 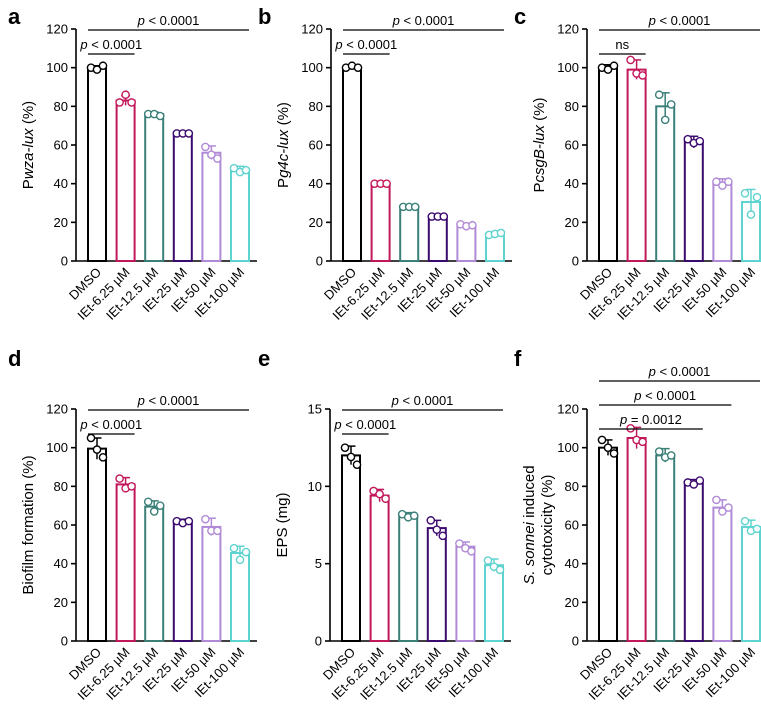 I want to click on y-tick-label: 10, so click(x=315, y=486).